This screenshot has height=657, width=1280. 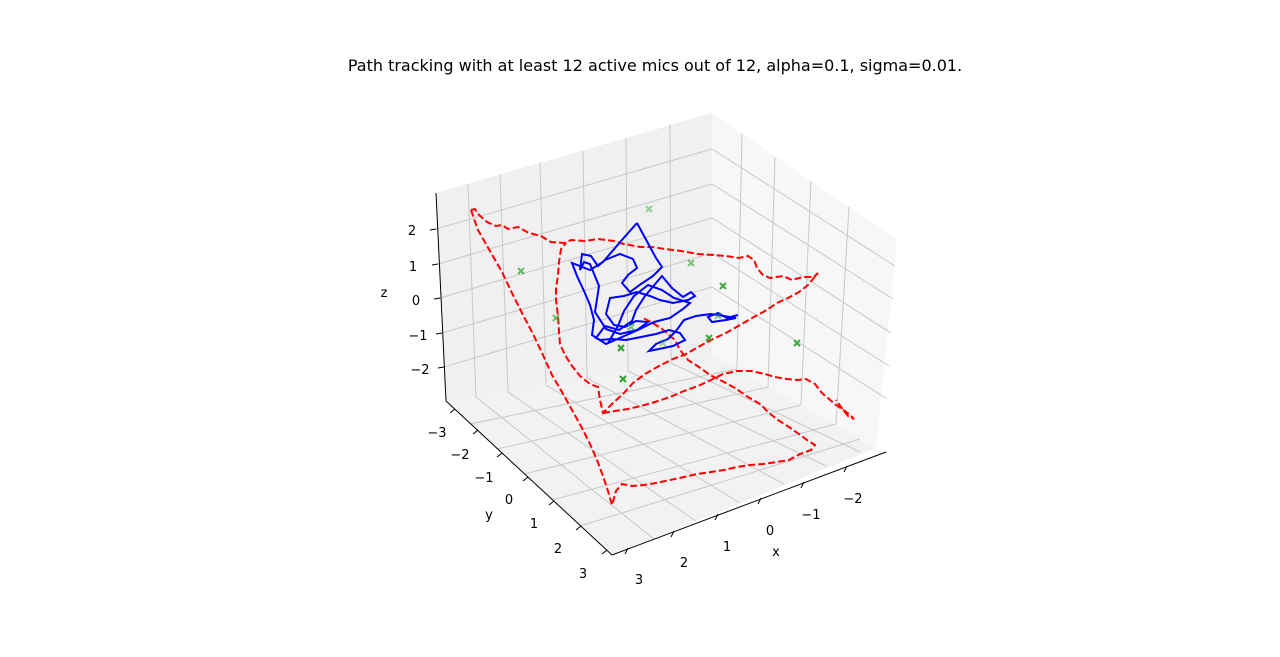 What do you see at coordinates (413, 267) in the screenshot?
I see `z-tick-label: 1` at bounding box center [413, 267].